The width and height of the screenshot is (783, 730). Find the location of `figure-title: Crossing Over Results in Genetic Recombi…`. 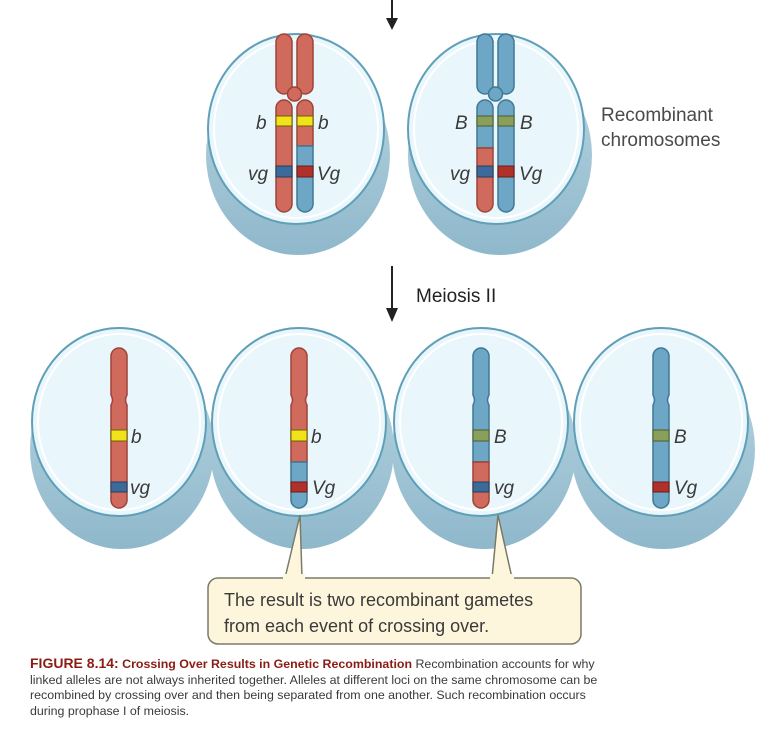

figure-title: Crossing Over Results in Genetic Recombi… is located at coordinates (267, 664).